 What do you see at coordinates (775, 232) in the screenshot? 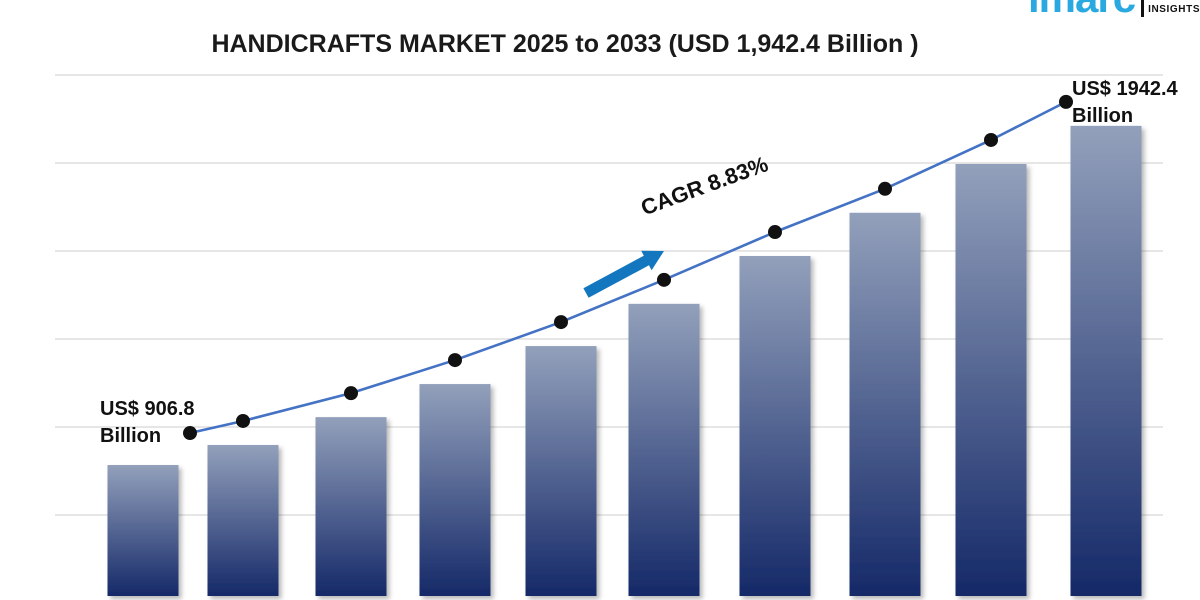
I see `data-point-2030` at bounding box center [775, 232].